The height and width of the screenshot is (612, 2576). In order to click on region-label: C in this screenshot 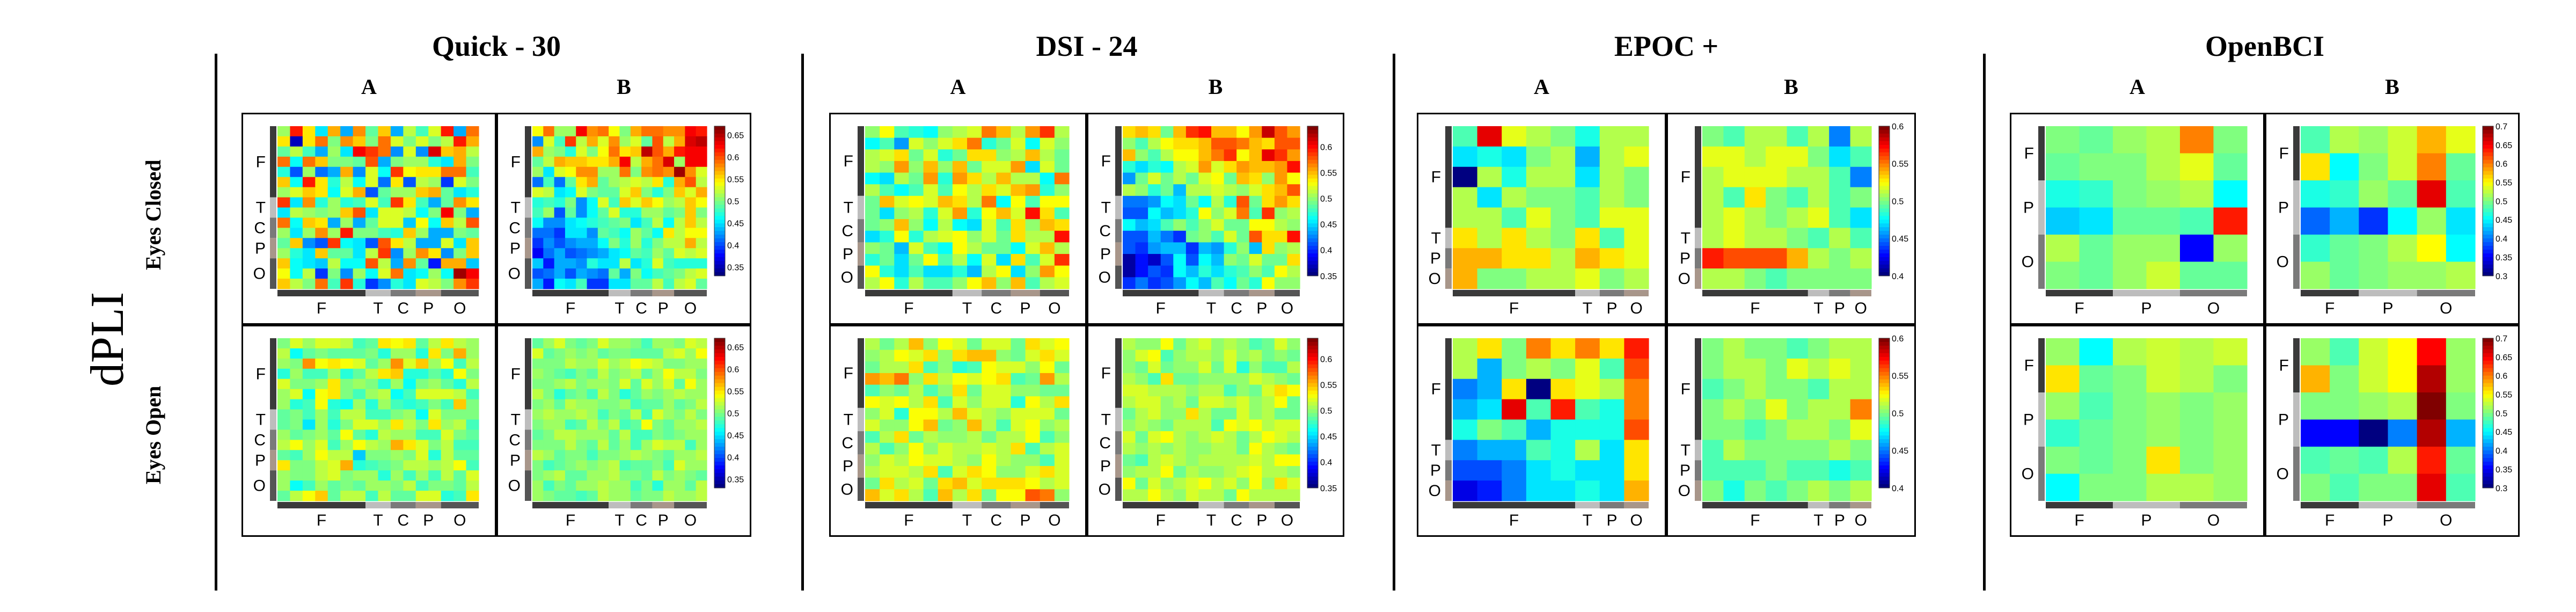, I will do `click(403, 308)`.